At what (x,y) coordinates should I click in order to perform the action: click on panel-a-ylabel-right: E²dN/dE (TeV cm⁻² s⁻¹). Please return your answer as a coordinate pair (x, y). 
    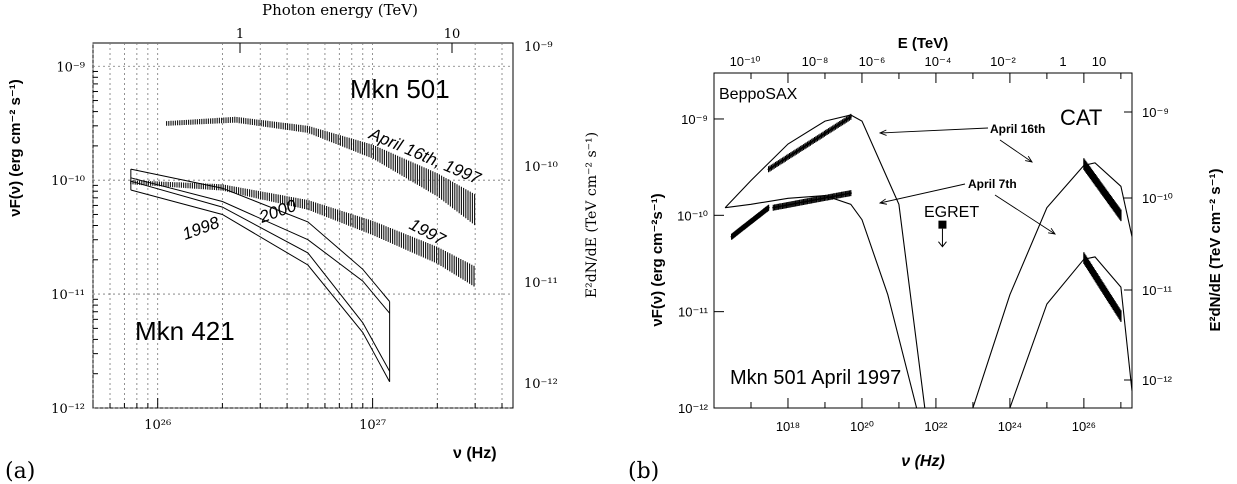
    Looking at the image, I should click on (592, 215).